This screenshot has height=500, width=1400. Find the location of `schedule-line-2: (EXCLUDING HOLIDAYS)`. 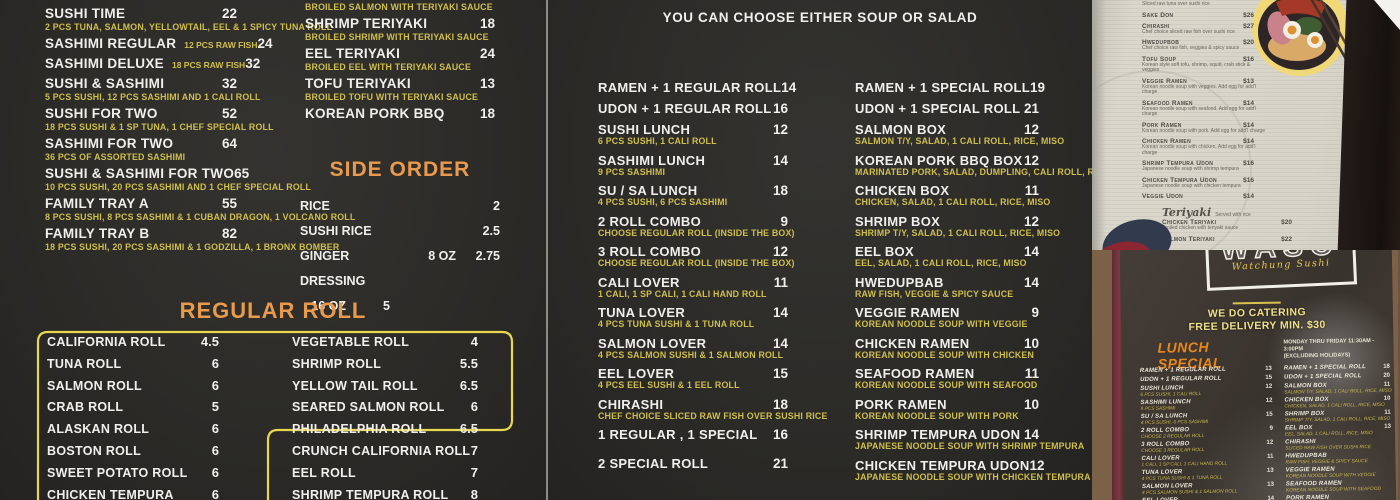

schedule-line-2: (EXCLUDING HOLIDAYS) is located at coordinates (1317, 356).